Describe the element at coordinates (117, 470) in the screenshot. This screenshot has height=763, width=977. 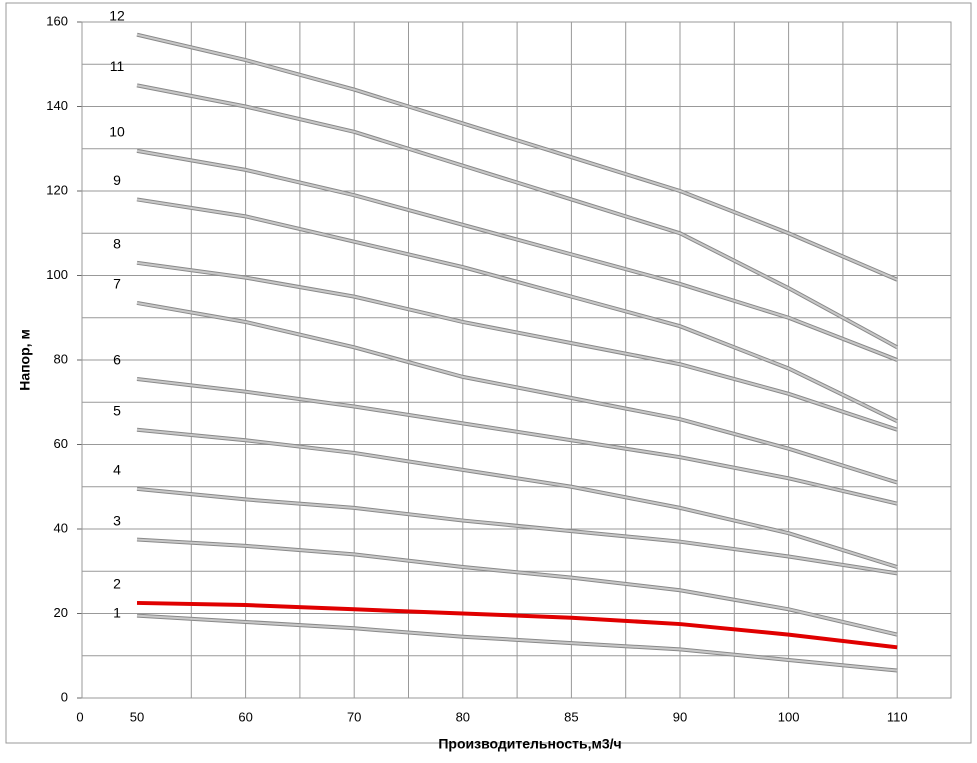
I see `series-label: 4` at that location.